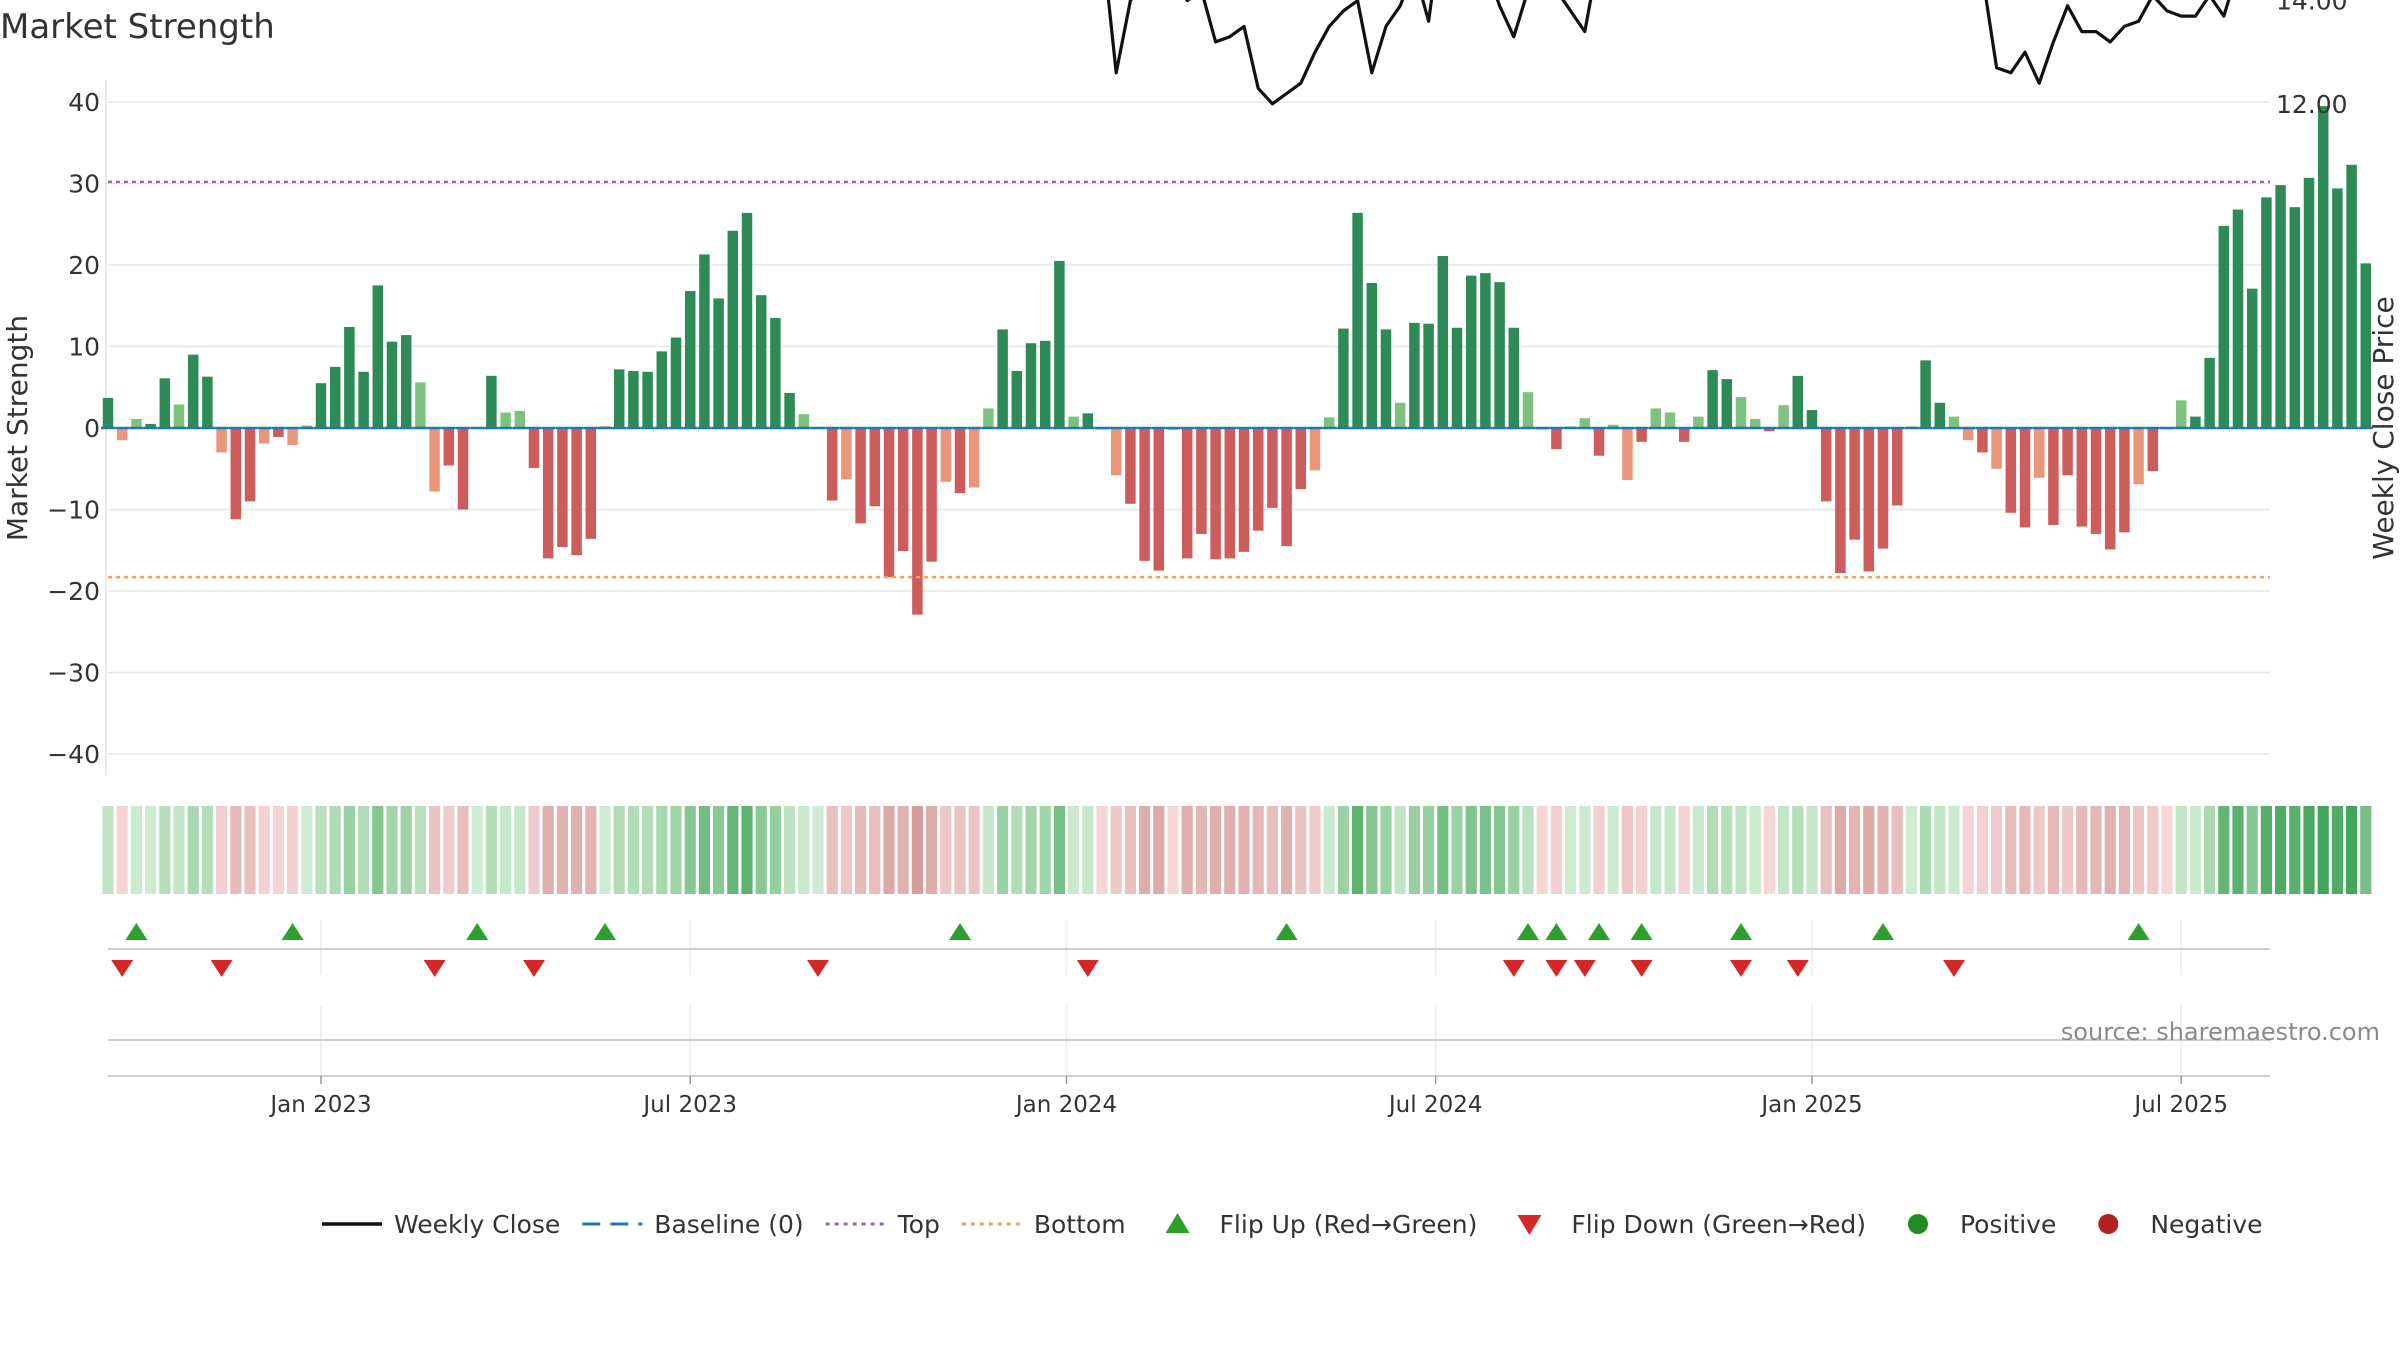 The width and height of the screenshot is (2400, 1350). Describe the element at coordinates (2180, 1105) in the screenshot. I see `x-tick-label: Jul 2025` at that location.